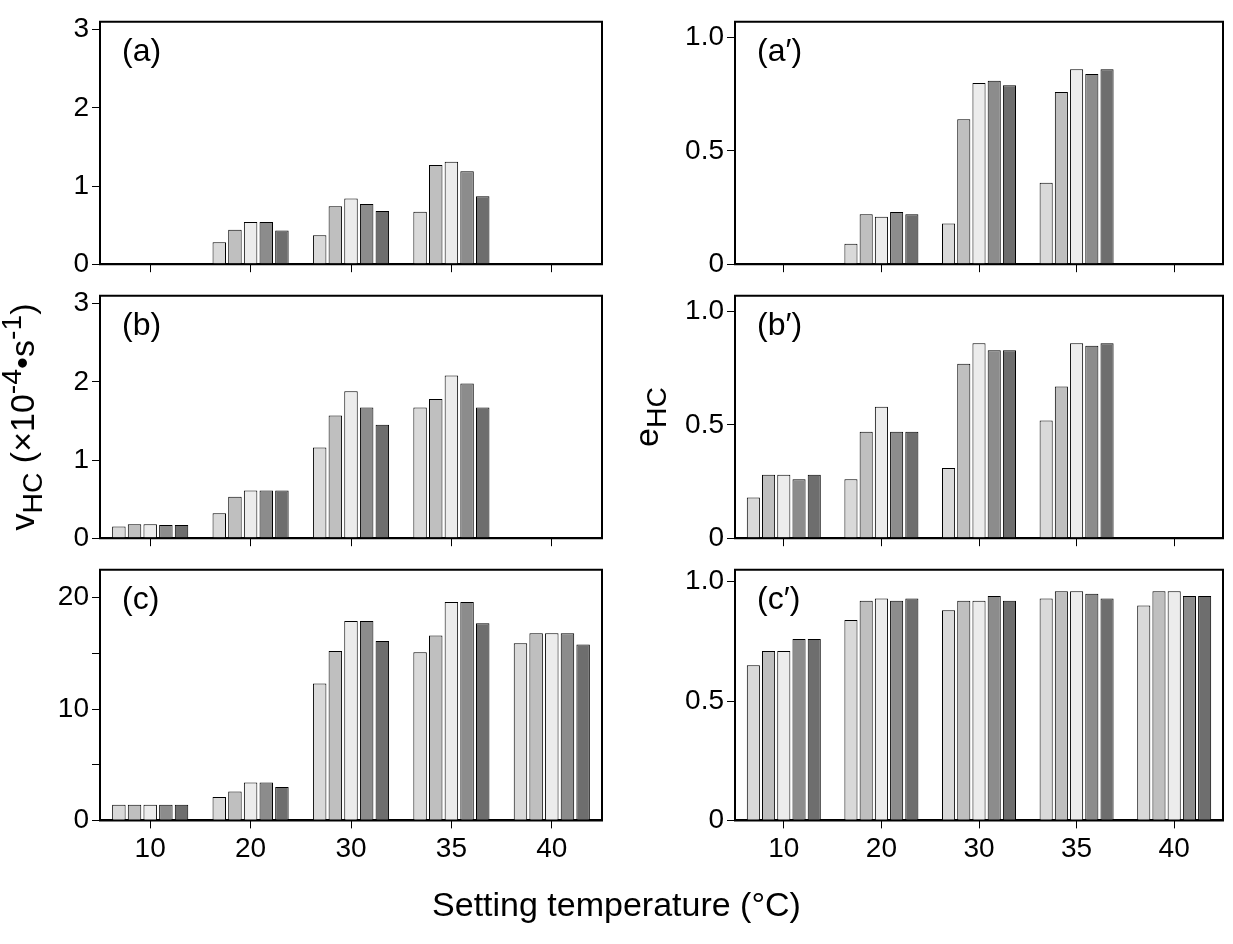 The height and width of the screenshot is (944, 1233). I want to click on x-axis-title: Setting temperature (°C), so click(616, 904).